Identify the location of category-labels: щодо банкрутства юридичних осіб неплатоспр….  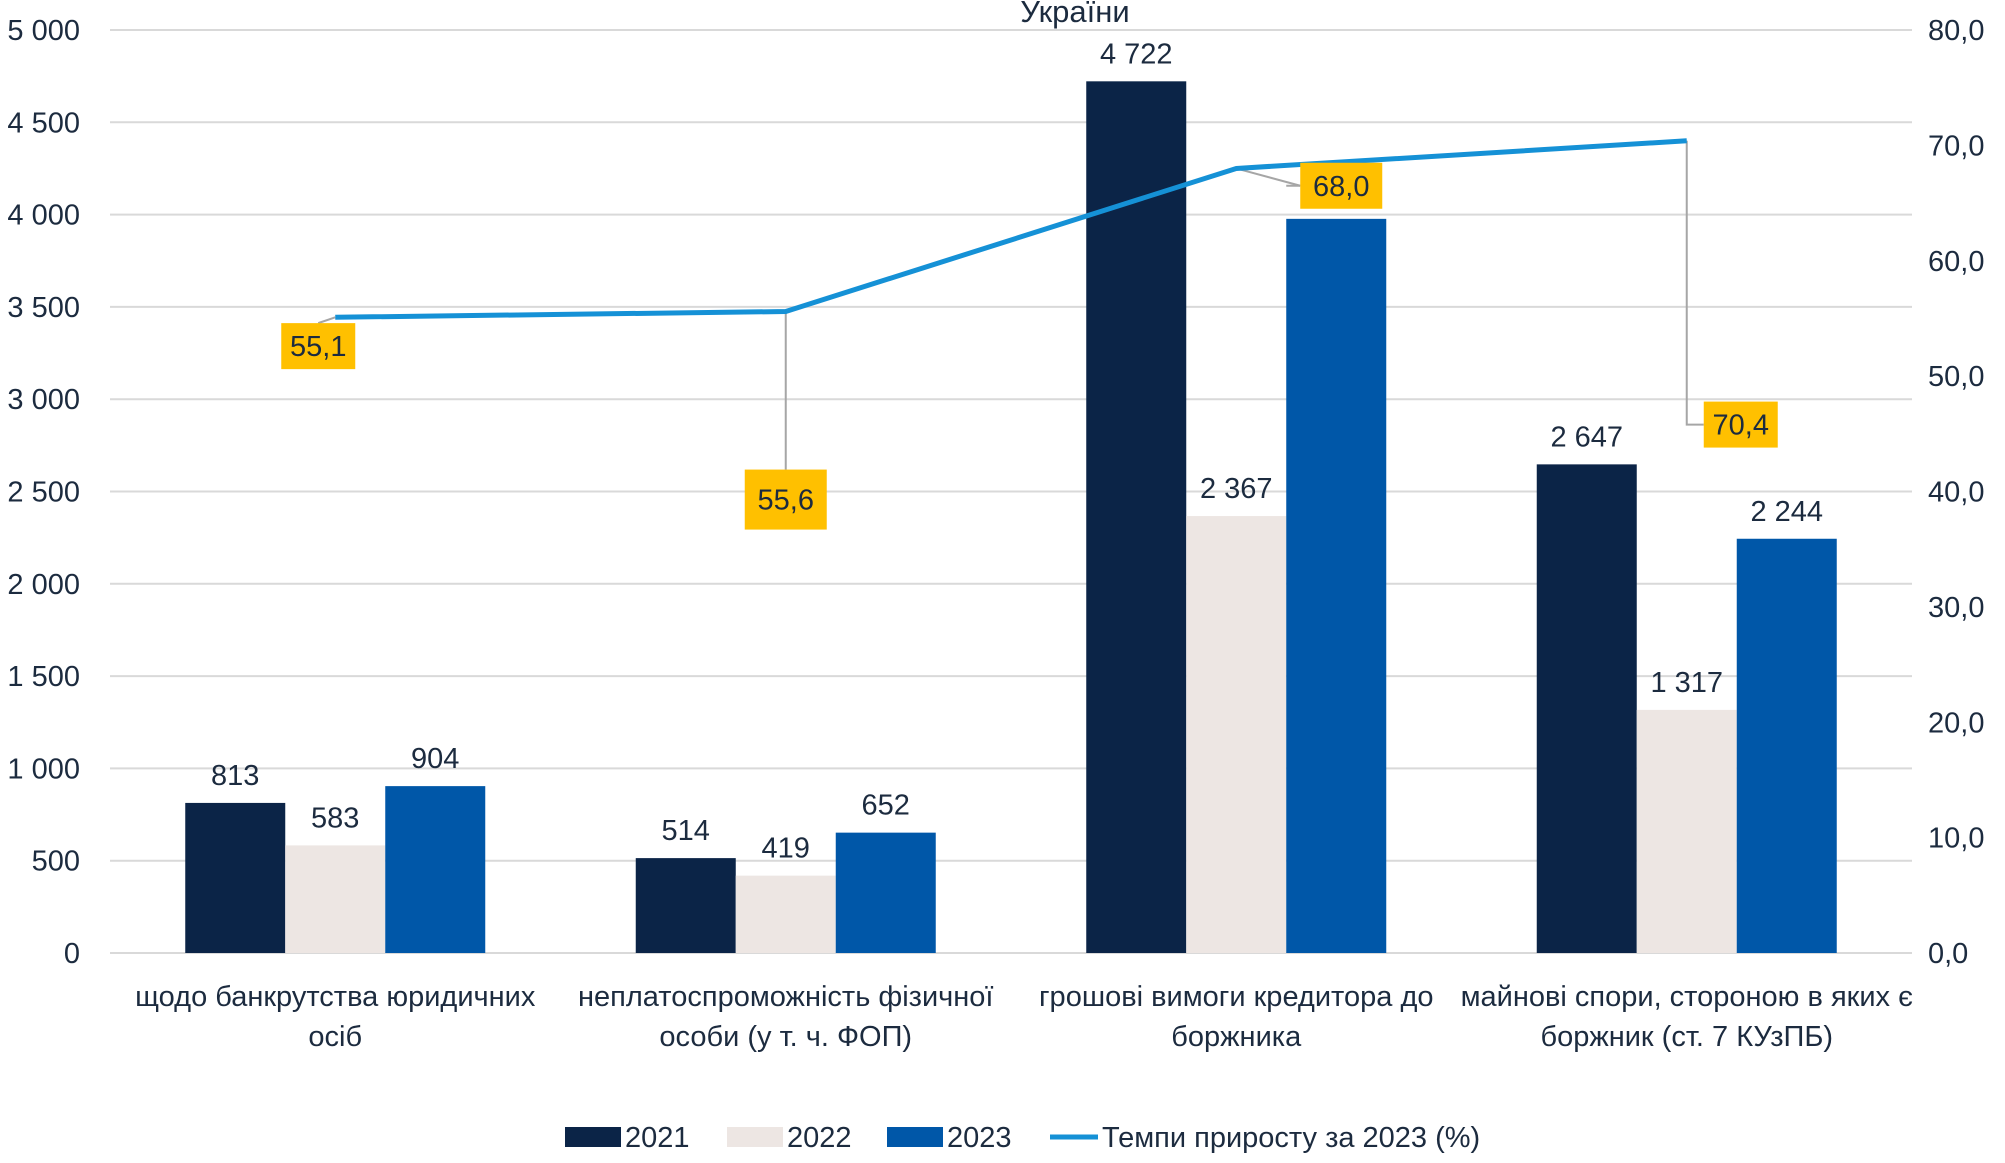
(1024, 1017).